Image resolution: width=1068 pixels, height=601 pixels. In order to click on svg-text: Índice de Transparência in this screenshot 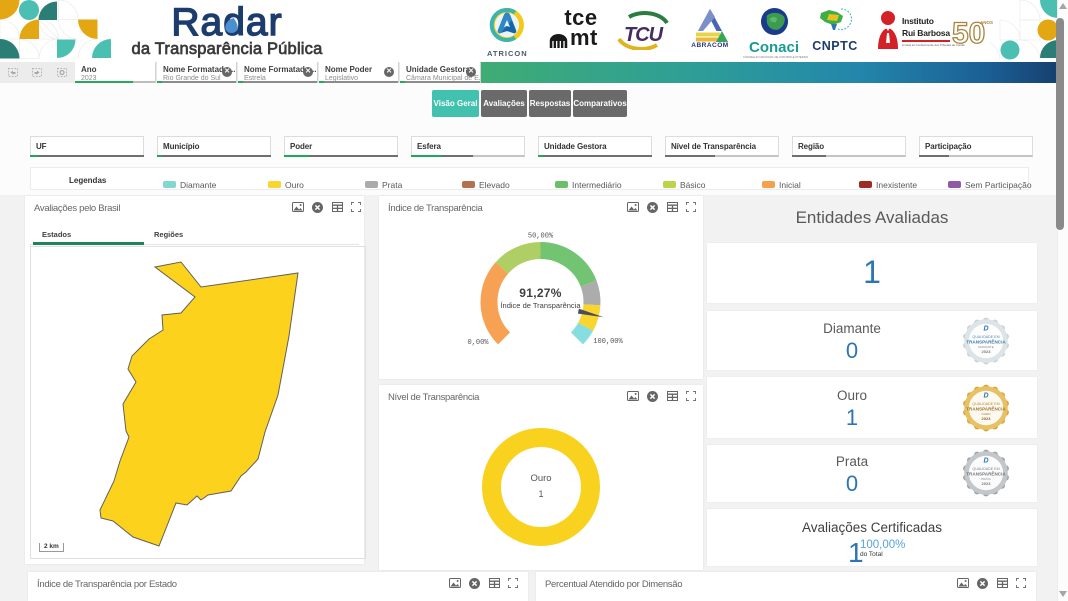, I will do `click(540, 305)`.